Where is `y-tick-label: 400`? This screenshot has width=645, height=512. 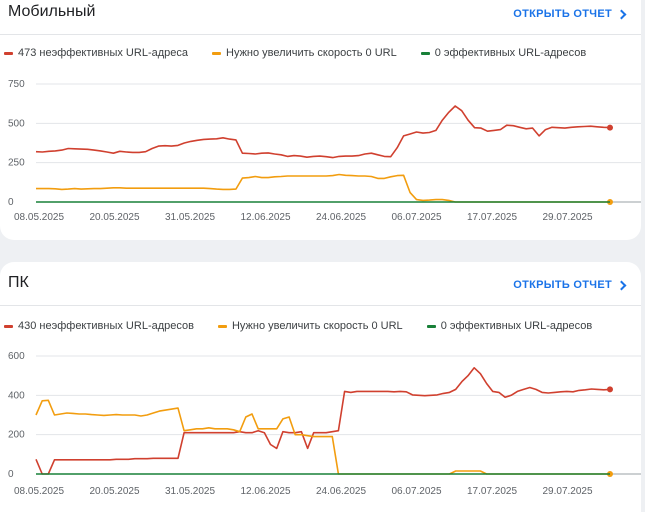
y-tick-label: 400 is located at coordinates (16, 395).